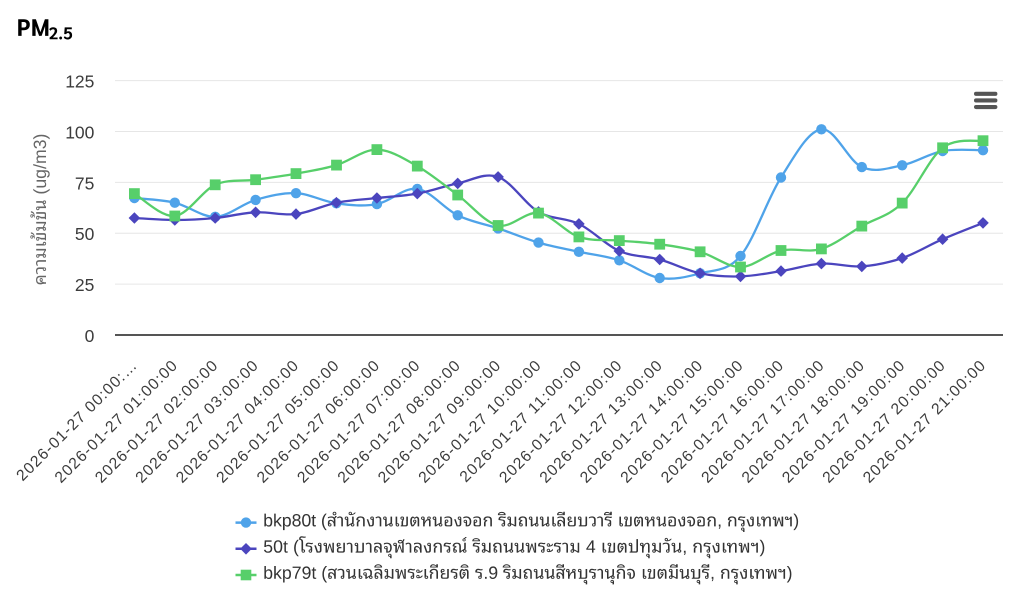 This screenshot has width=1024, height=612. I want to click on svg-text: 50, so click(85, 234).